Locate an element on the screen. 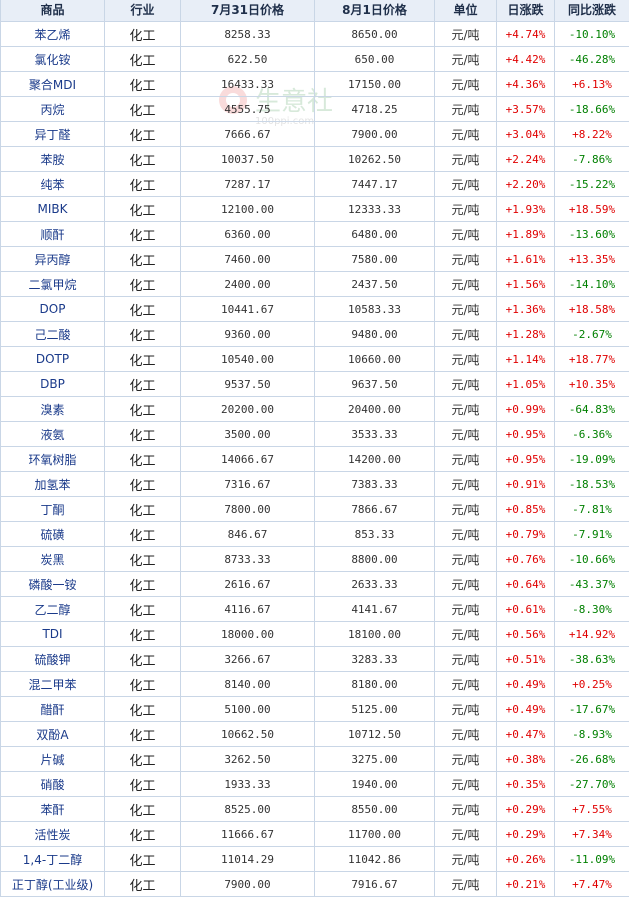 This screenshot has height=899, width=629. price-jul31-cell: 10441.67 is located at coordinates (247, 309).